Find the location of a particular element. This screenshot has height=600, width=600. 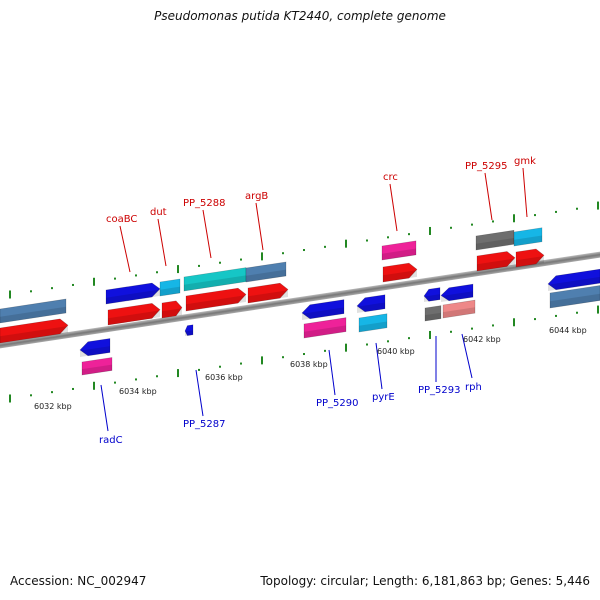

scale-tick-label: 6034 kbp is located at coordinates (138, 391).